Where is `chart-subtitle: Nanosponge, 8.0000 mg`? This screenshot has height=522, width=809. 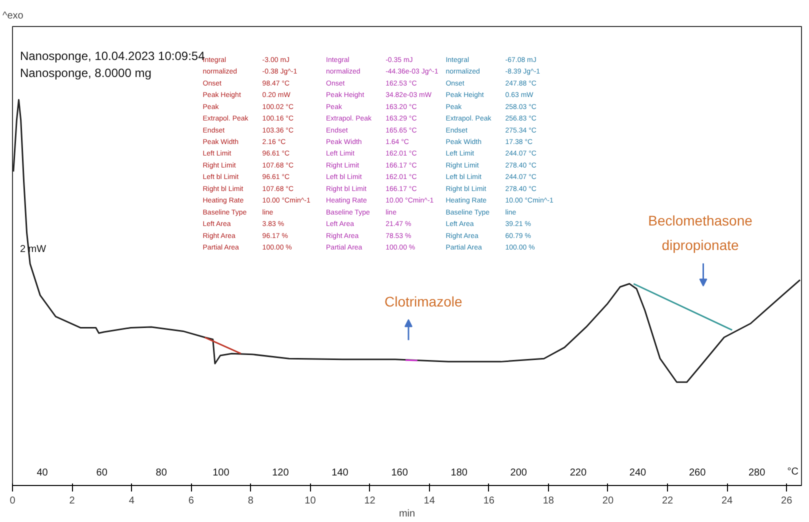
chart-subtitle: Nanosponge, 8.0000 mg is located at coordinates (86, 73).